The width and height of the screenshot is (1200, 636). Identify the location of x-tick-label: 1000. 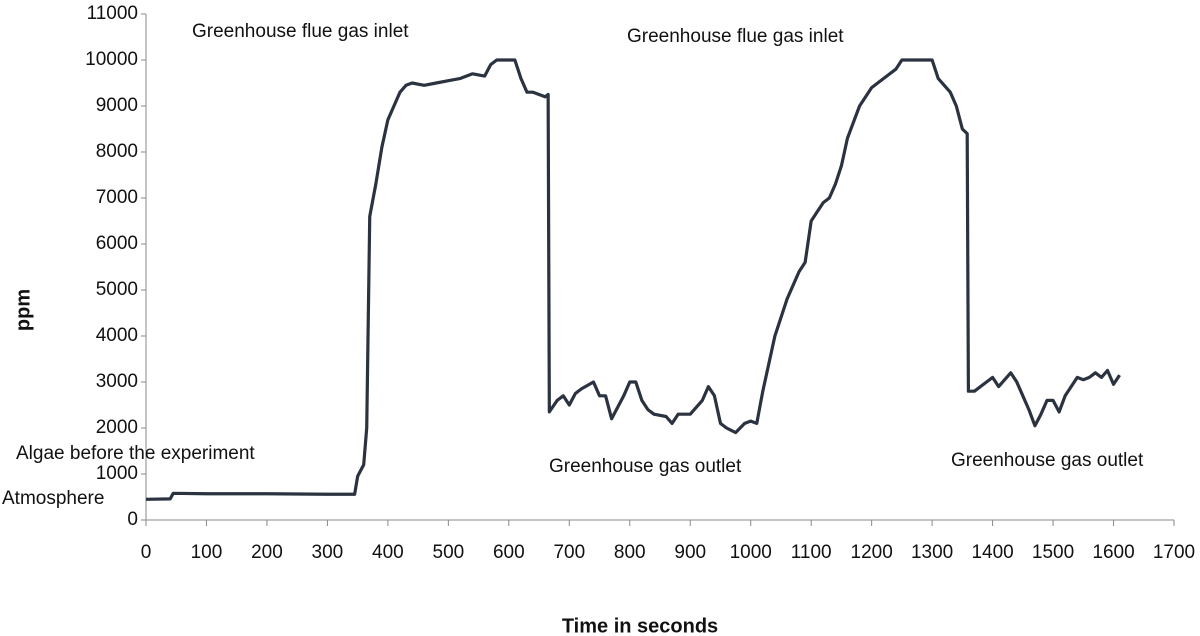
(751, 552).